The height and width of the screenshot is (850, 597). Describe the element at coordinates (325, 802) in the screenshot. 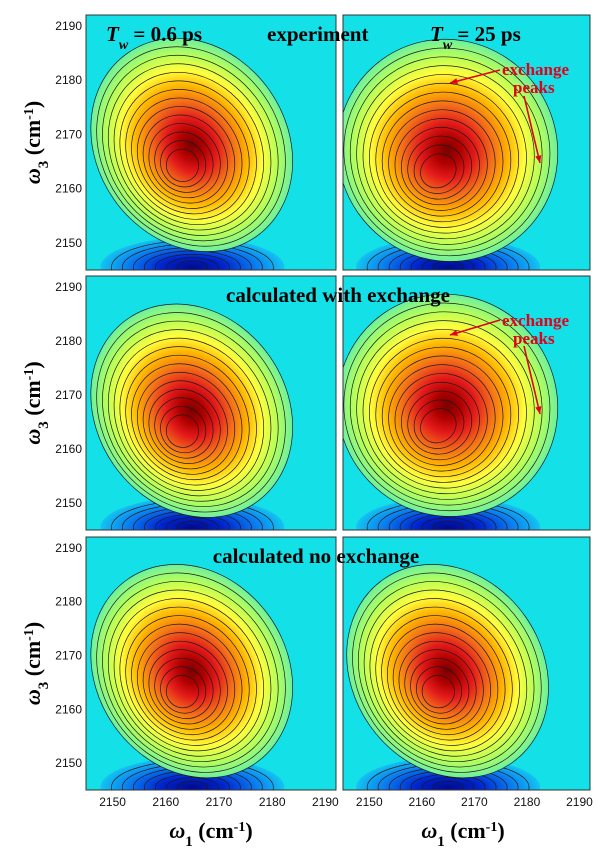

I see `x-tick-label: 2190` at that location.